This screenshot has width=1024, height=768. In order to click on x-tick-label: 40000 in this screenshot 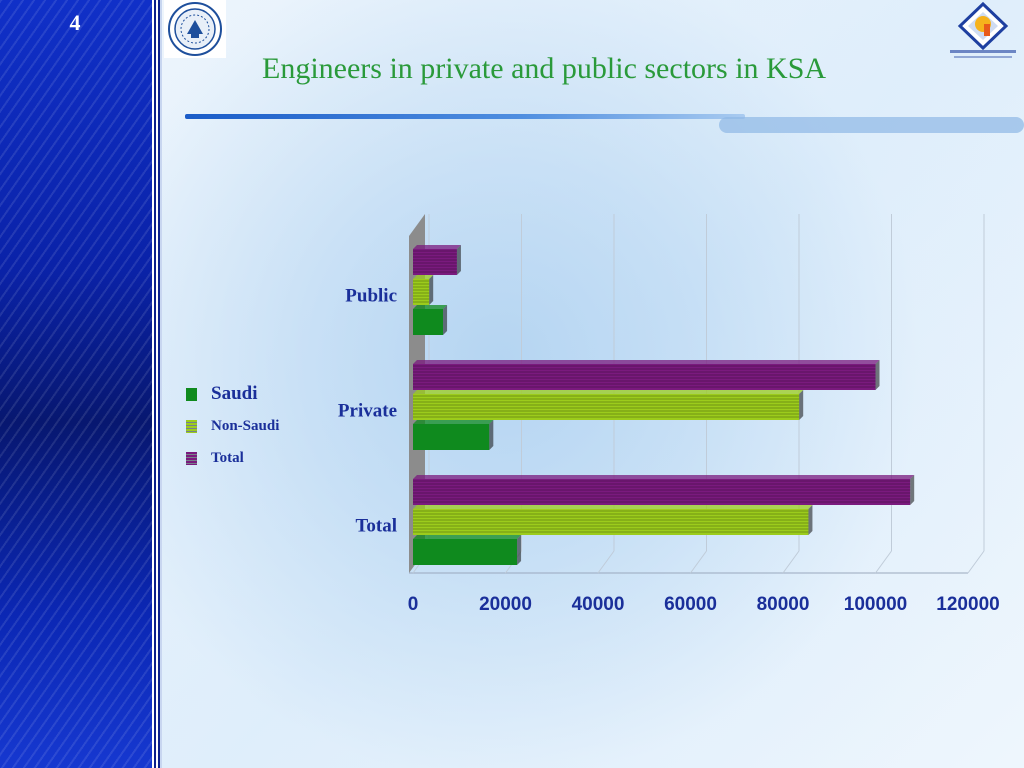, I will do `click(598, 604)`.